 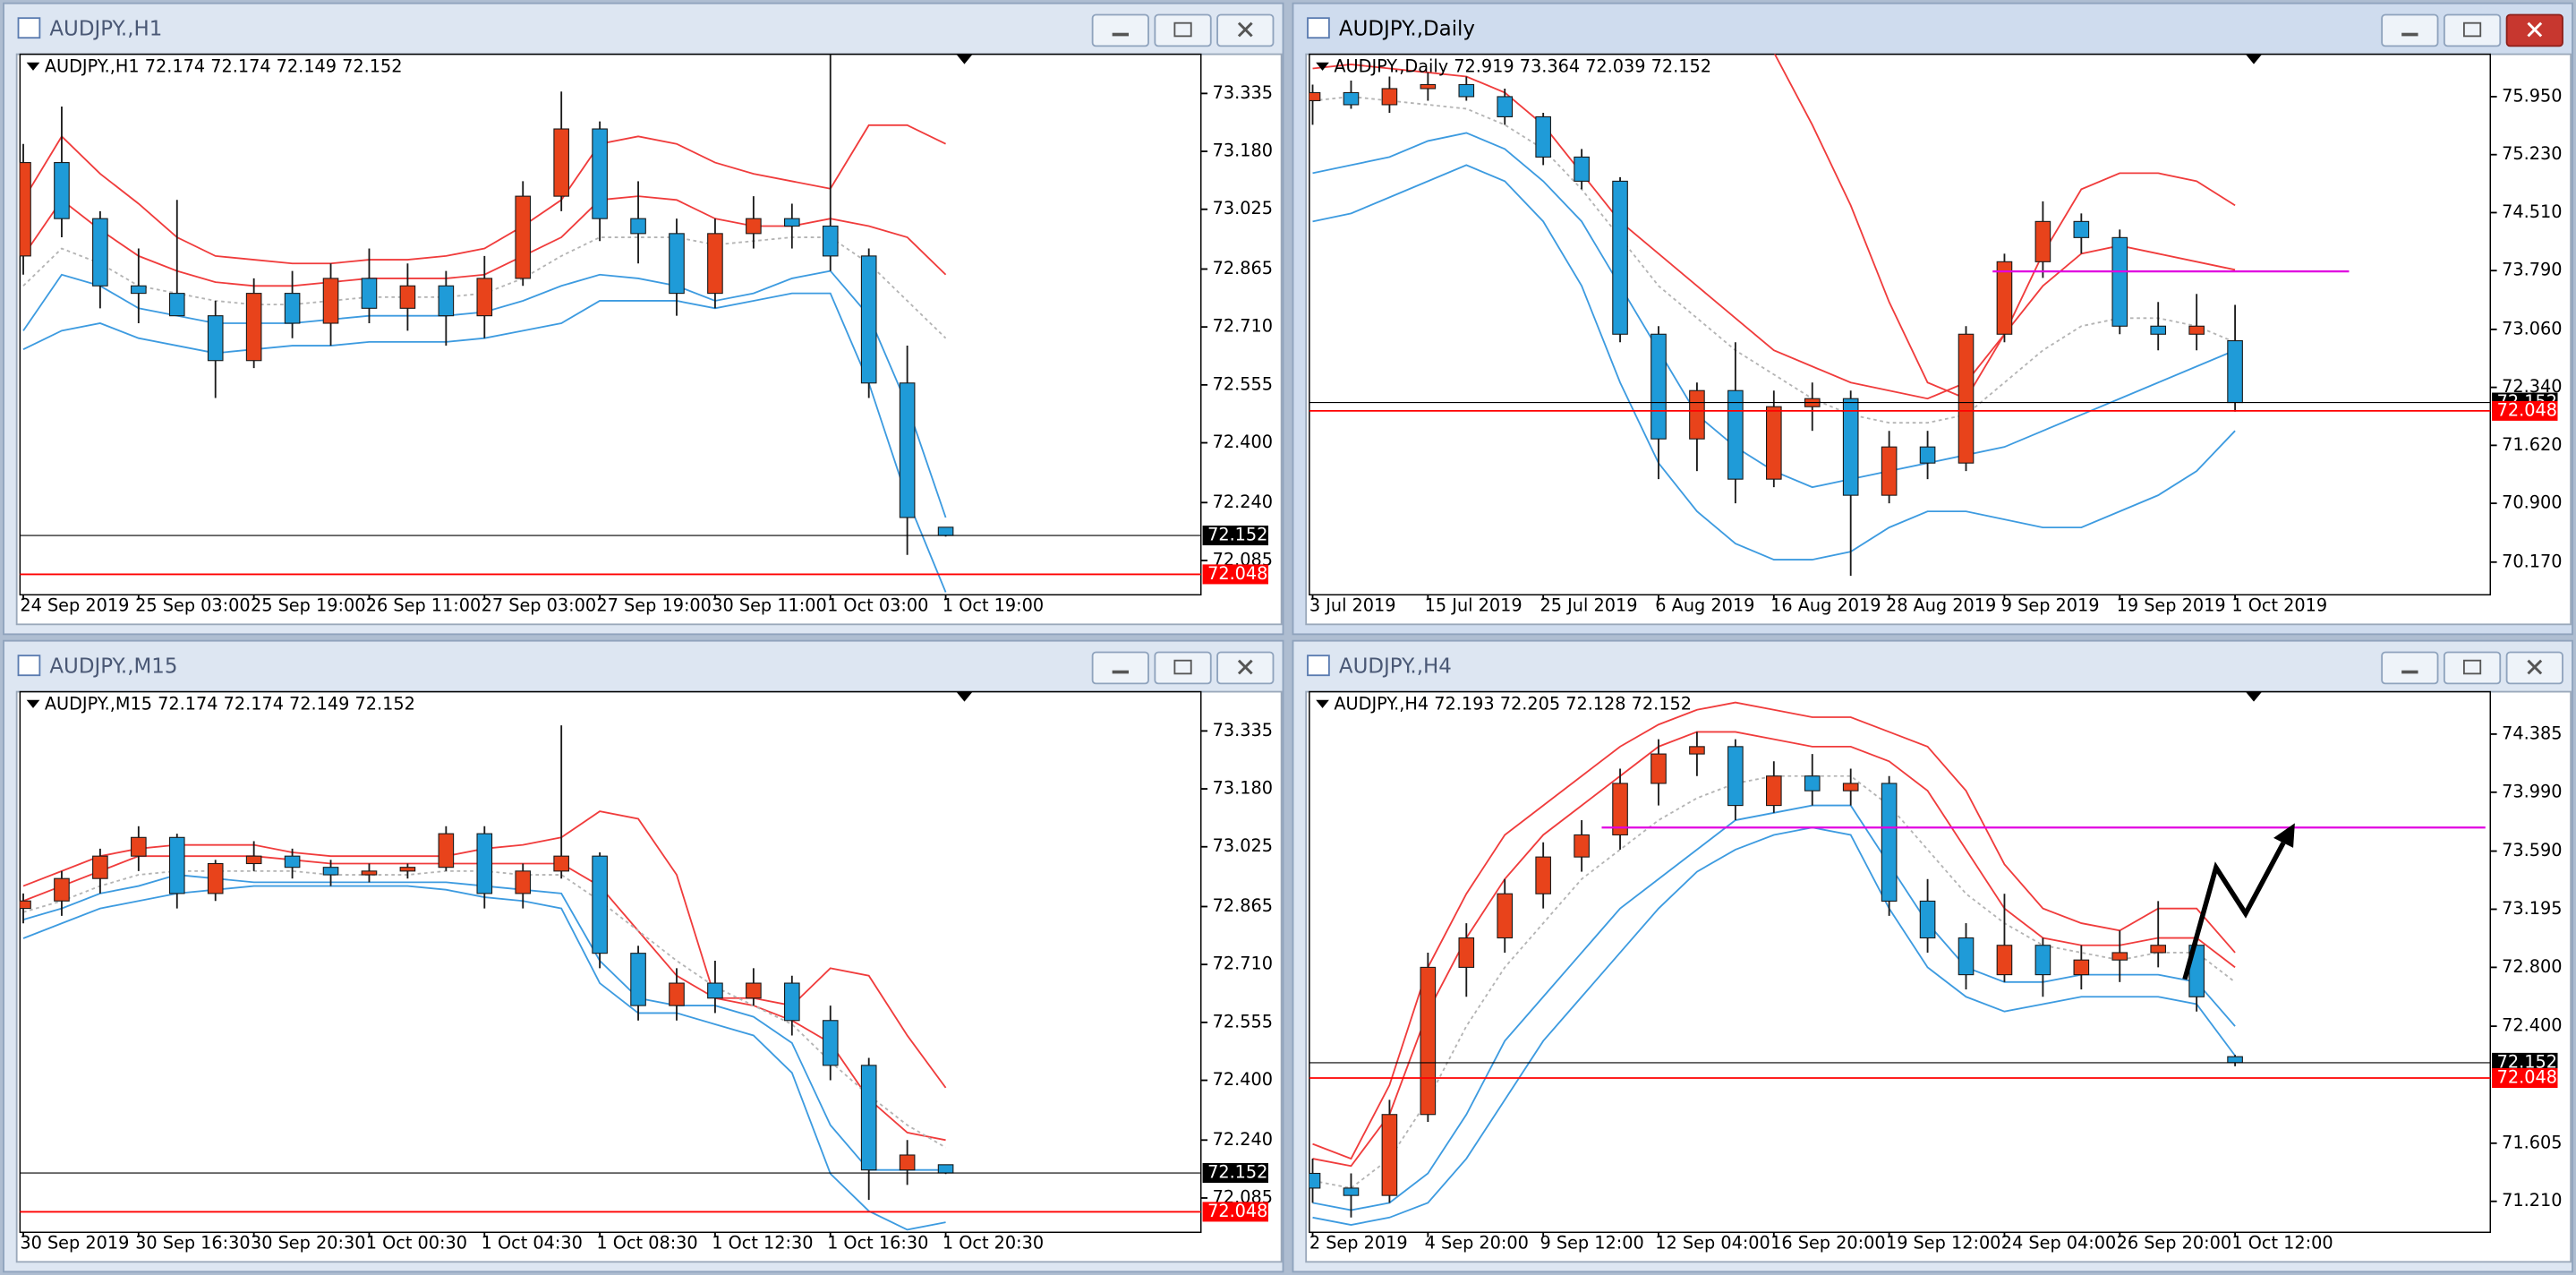 I want to click on x-tick-label: 26 Sep 11:00, so click(x=424, y=605).